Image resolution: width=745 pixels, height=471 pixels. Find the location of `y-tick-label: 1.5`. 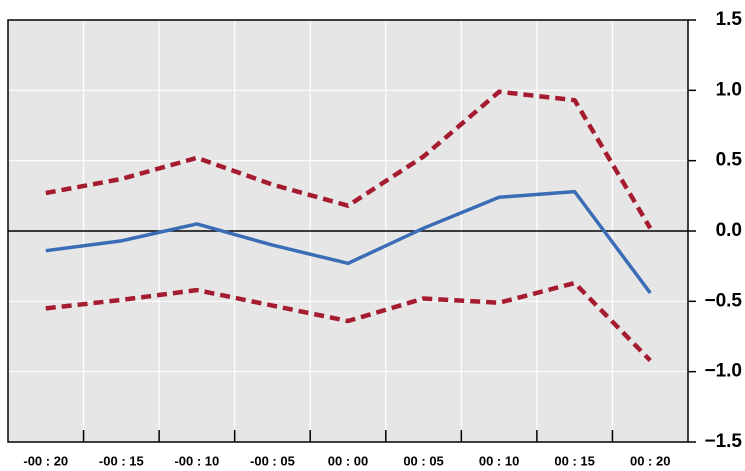

y-tick-label: 1.5 is located at coordinates (729, 19).